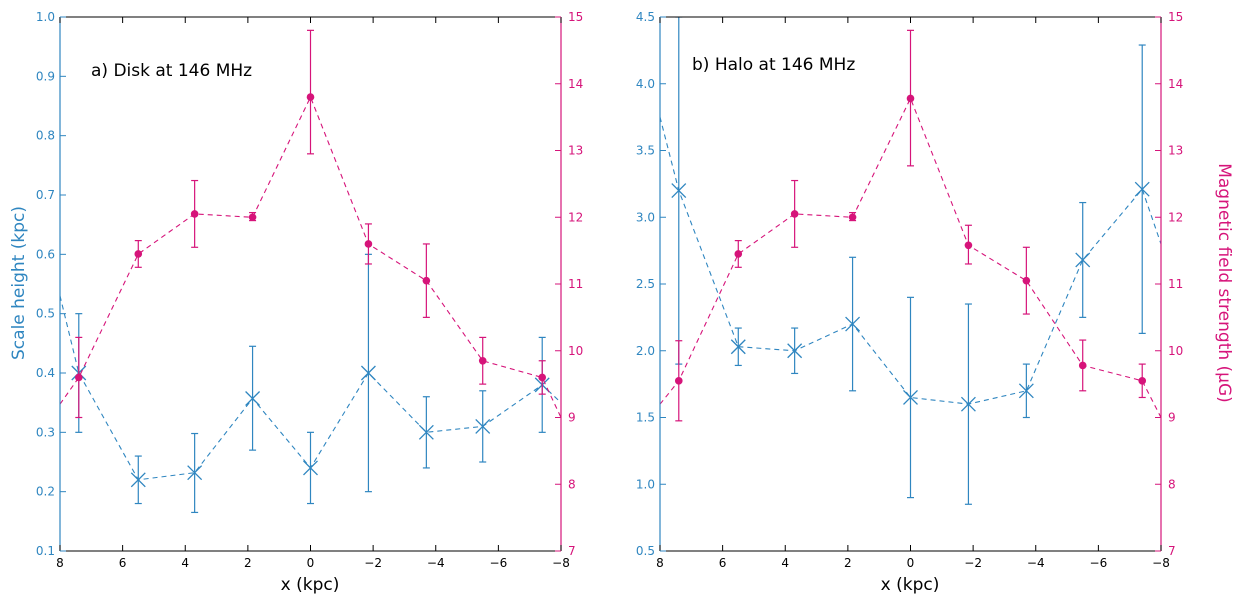  I want to click on x-tick-label: 8, so click(60, 563).